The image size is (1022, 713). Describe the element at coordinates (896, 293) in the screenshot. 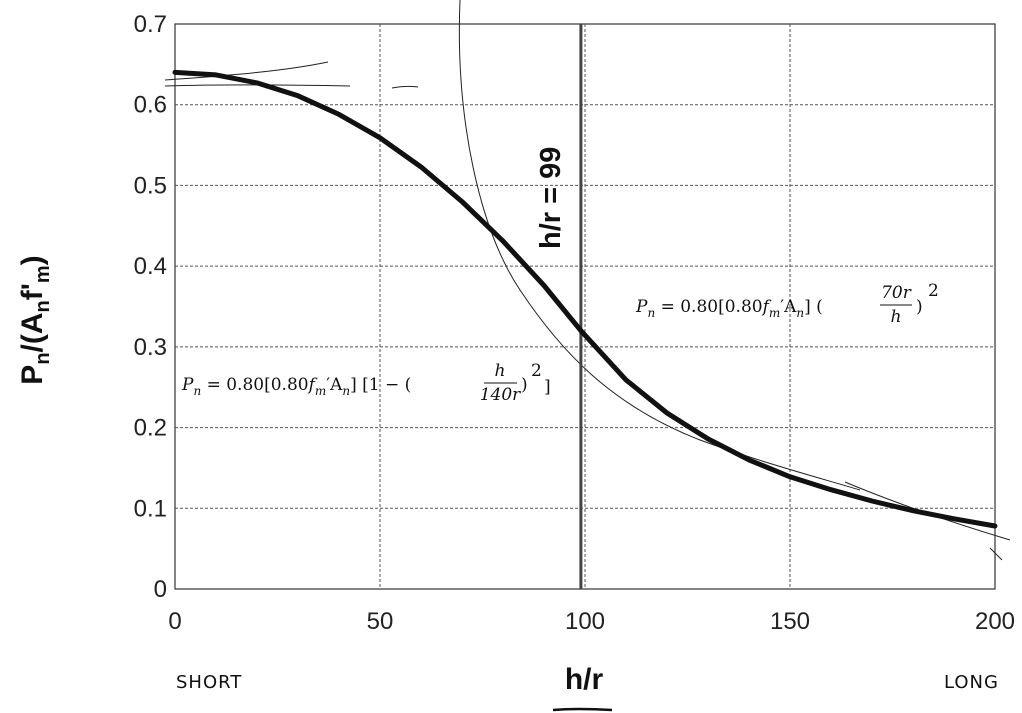

I see `fraction-numerator-70r: 70r` at that location.